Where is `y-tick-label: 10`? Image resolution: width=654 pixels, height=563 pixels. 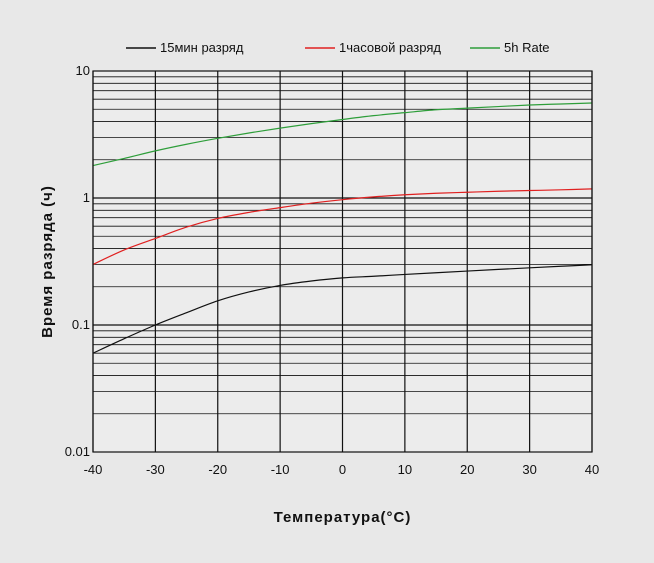 y-tick-label: 10 is located at coordinates (83, 70).